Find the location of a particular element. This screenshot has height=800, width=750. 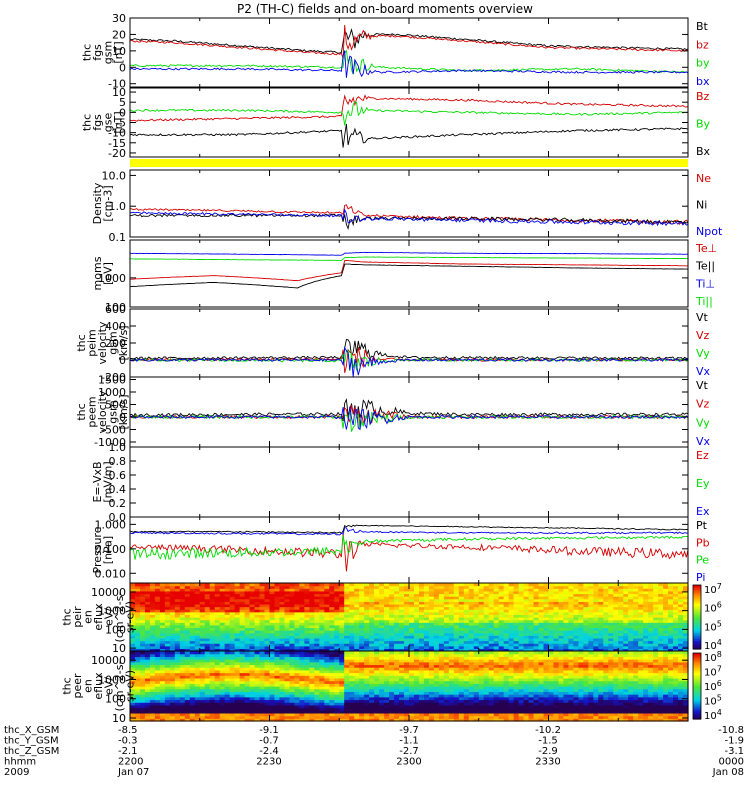

y-tick-label: 10 is located at coordinates (119, 51).